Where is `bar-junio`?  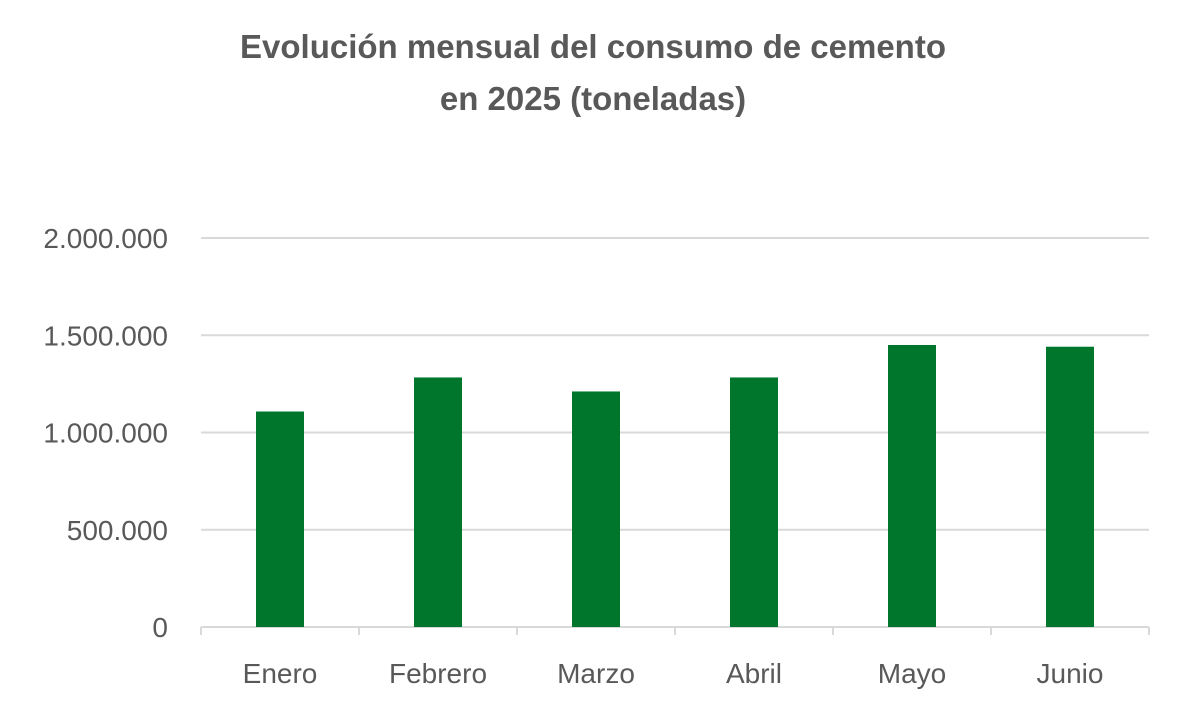 bar-junio is located at coordinates (1070, 486).